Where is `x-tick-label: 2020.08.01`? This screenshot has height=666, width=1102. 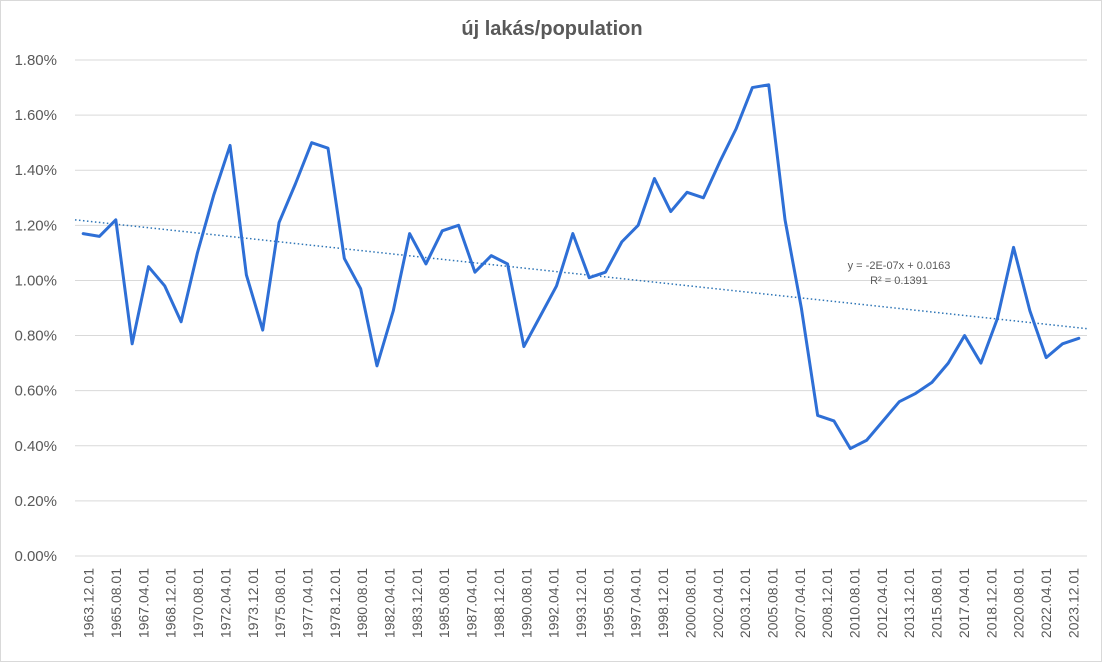
x-tick-label: 2020.08.01 is located at coordinates (1019, 603).